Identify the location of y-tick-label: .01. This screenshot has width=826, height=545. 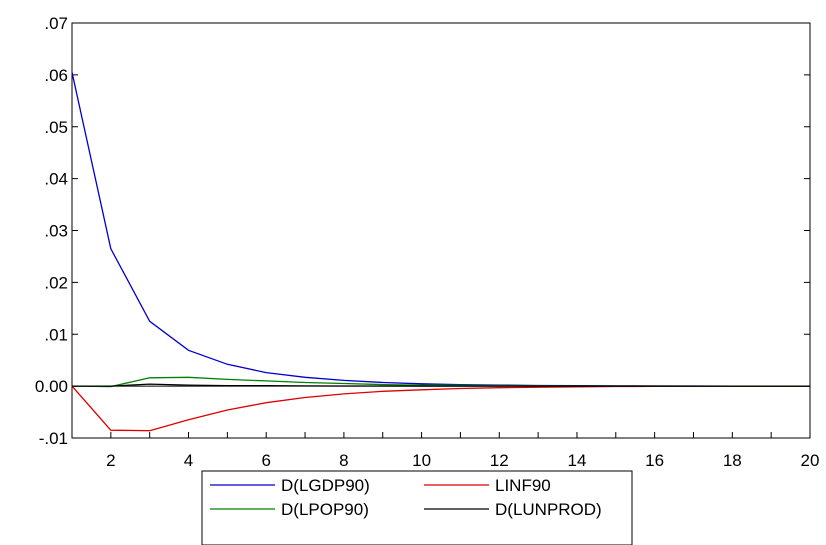
(56, 334).